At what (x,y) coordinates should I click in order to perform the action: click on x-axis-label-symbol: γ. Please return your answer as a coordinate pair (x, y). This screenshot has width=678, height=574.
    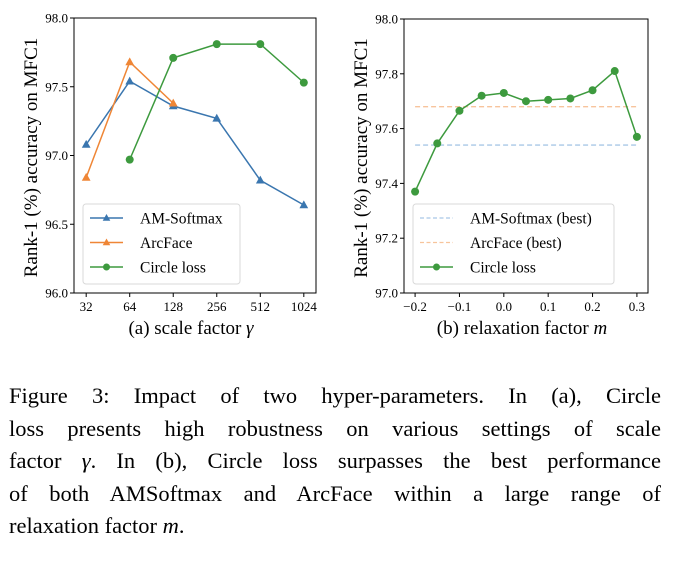
    Looking at the image, I should click on (250, 328).